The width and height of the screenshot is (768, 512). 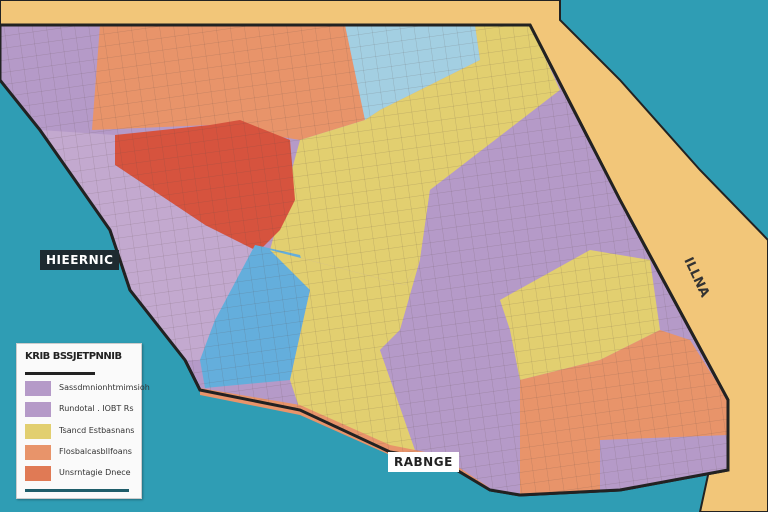 I want to click on legend-item: Sassdmnionhtmimsioh, so click(x=87, y=389).